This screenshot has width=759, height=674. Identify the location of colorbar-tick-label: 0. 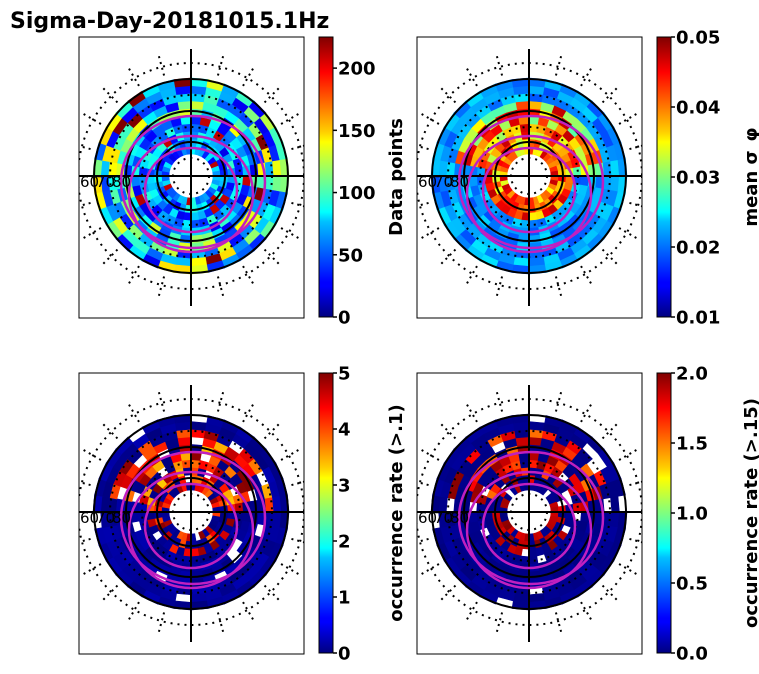
(344, 654).